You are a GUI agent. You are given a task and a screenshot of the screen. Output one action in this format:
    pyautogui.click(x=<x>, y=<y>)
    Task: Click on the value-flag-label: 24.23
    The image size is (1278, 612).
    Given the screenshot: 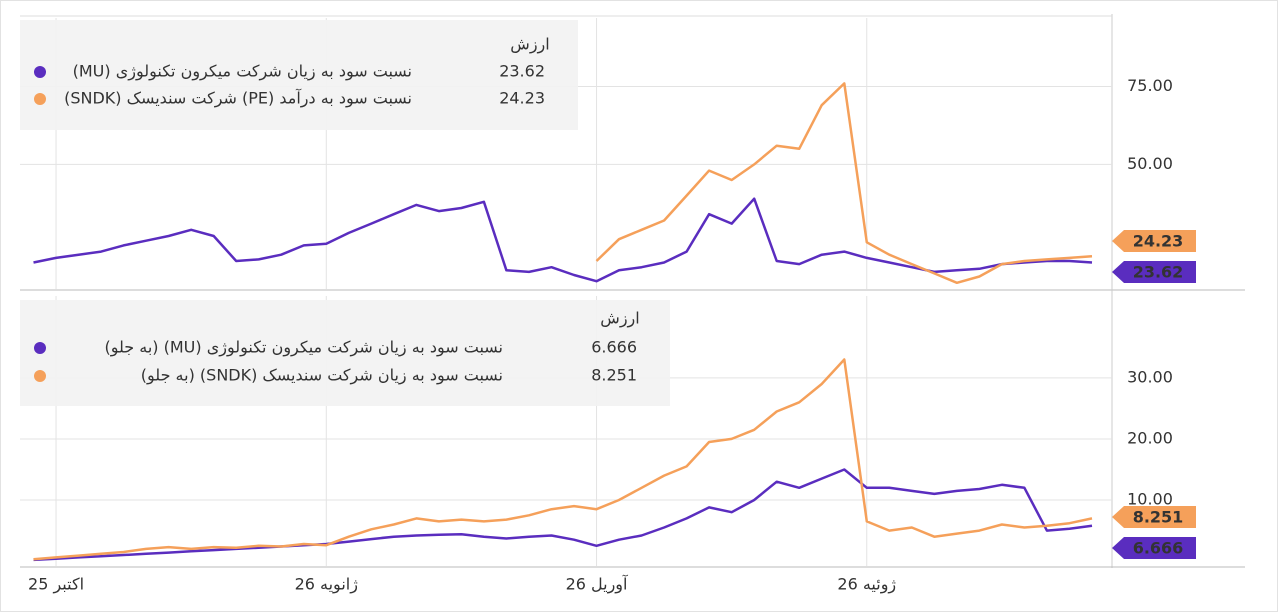 What is the action you would take?
    pyautogui.click(x=1158, y=241)
    